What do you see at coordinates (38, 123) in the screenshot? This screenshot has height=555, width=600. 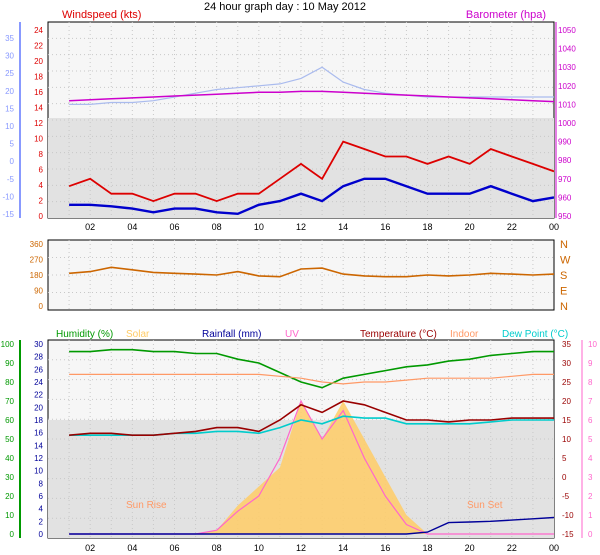 I see `windspeed-tick: 12` at bounding box center [38, 123].